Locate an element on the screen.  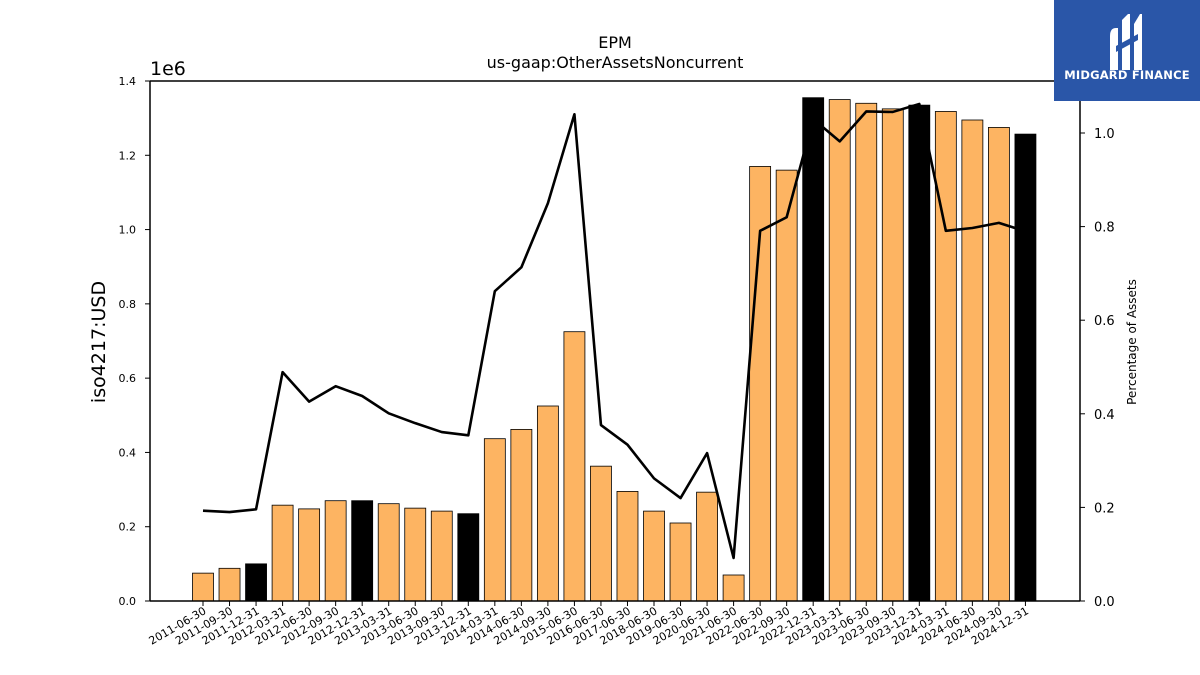
y-tick-label: 1.2 is located at coordinates (128, 155).